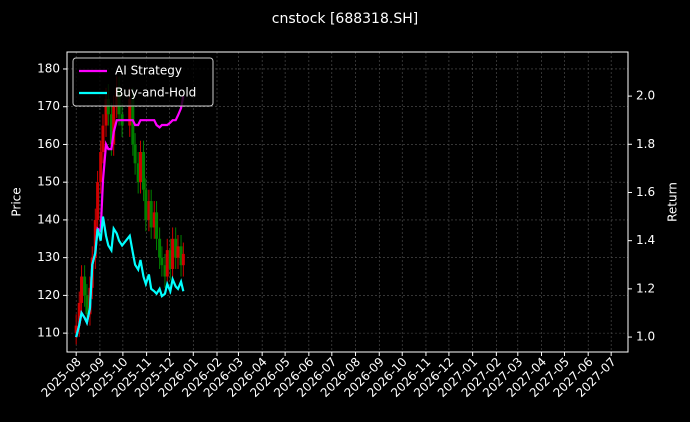 The height and width of the screenshot is (422, 690). I want to click on y2-axis-label: Return, so click(673, 202).